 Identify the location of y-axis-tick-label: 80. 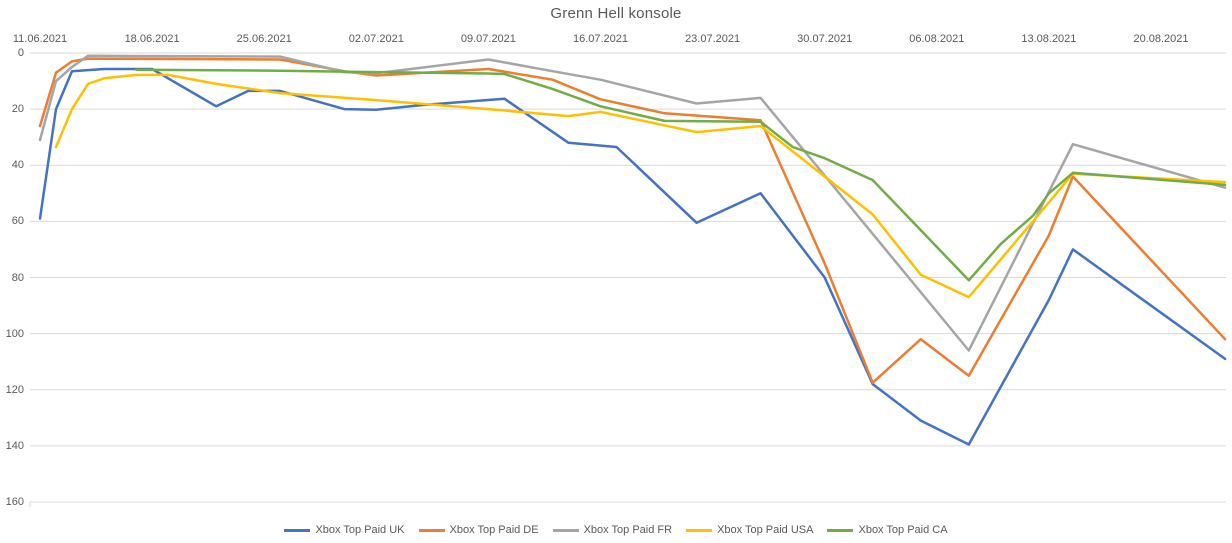
(17, 277).